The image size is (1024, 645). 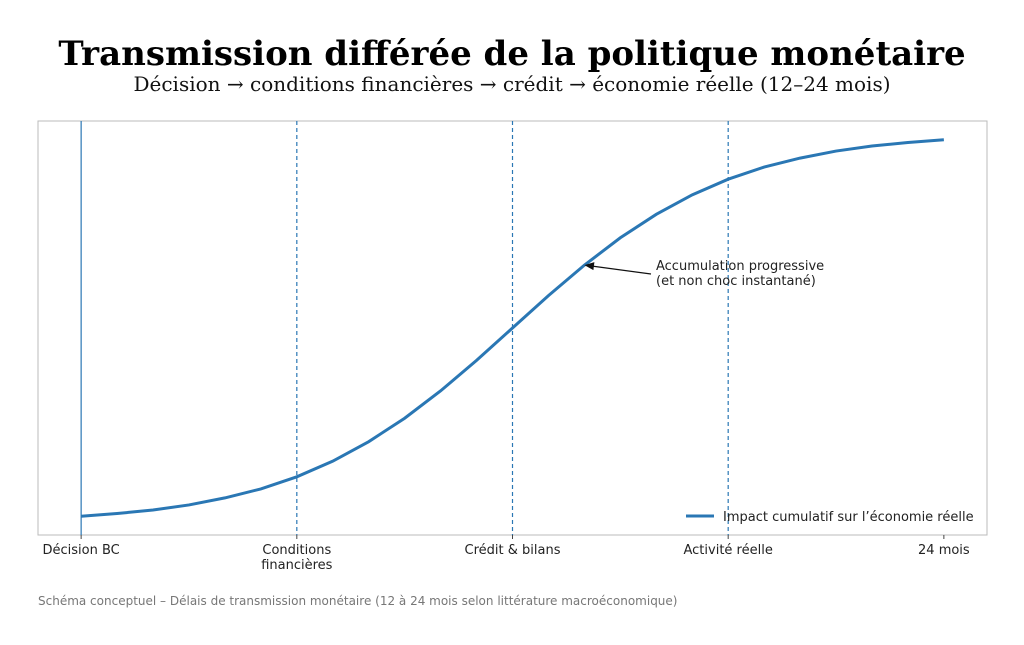 What do you see at coordinates (81, 550) in the screenshot?
I see `x-tick-label: Décision BC` at bounding box center [81, 550].